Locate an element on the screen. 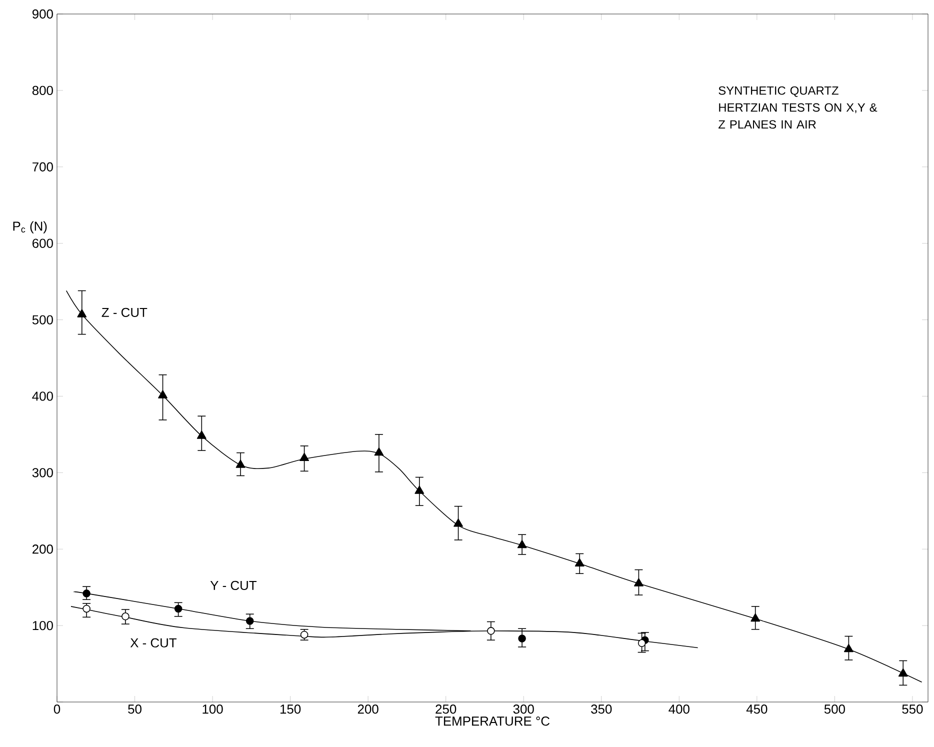 Image resolution: width=934 pixels, height=747 pixels. y-tick-label: 500 is located at coordinates (42, 319).